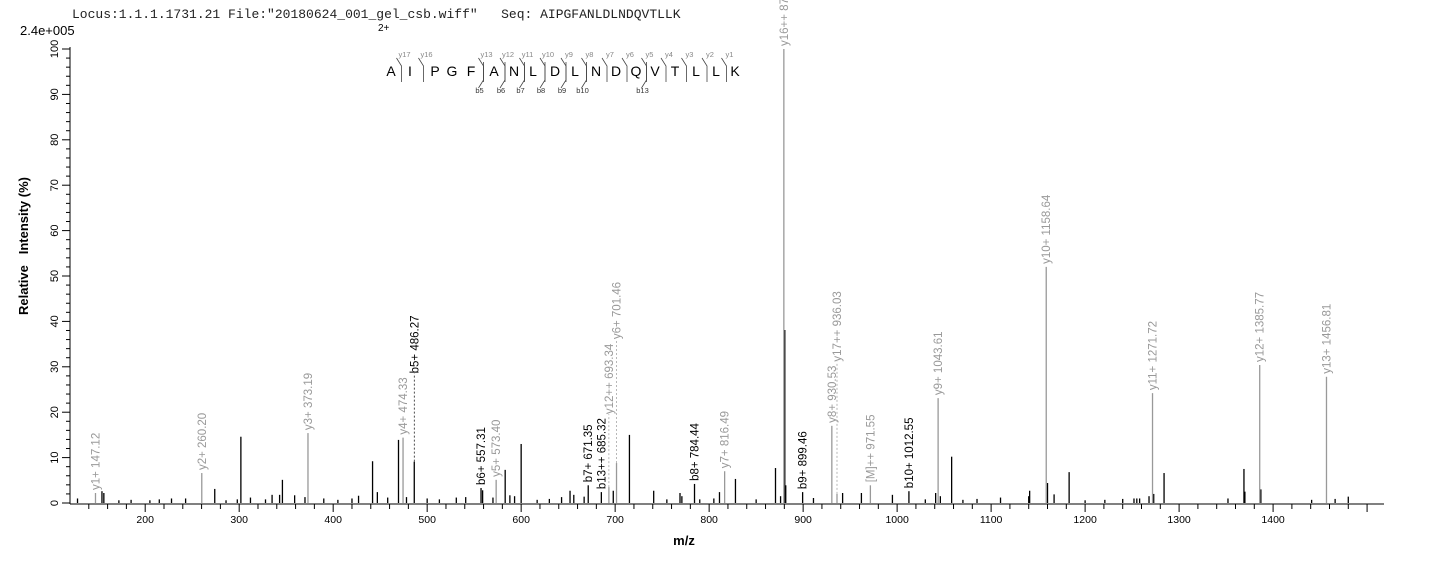  What do you see at coordinates (610, 378) in the screenshot?
I see `peak-label: y12++ 693.34` at bounding box center [610, 378].